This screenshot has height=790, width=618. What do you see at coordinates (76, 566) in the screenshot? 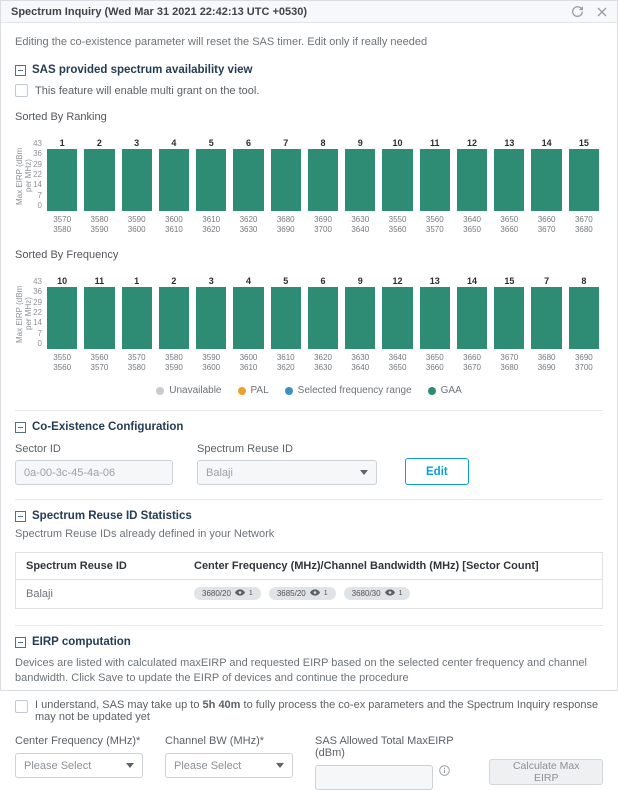
I see `column-header: Spectrum Reuse ID` at bounding box center [76, 566].